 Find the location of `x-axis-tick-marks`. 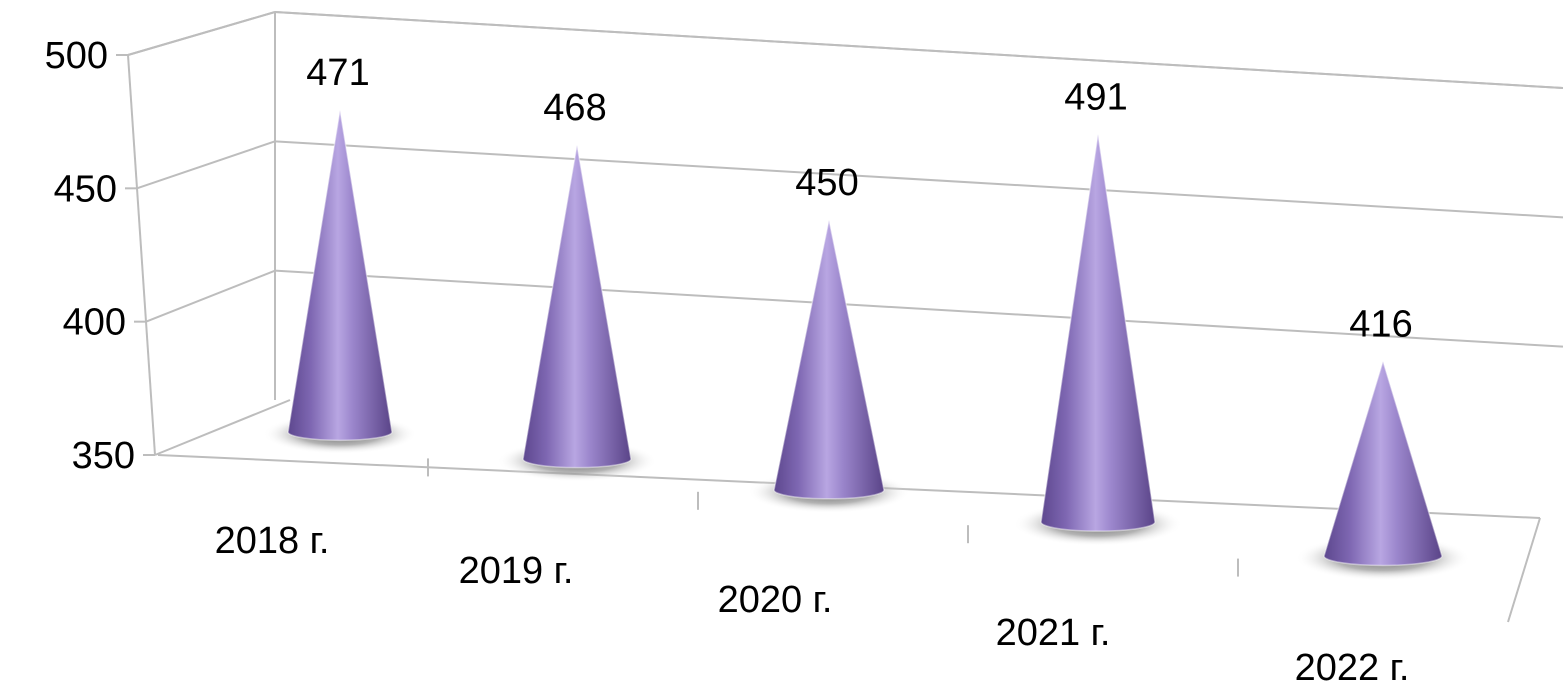

x-axis-tick-marks is located at coordinates (833, 517).